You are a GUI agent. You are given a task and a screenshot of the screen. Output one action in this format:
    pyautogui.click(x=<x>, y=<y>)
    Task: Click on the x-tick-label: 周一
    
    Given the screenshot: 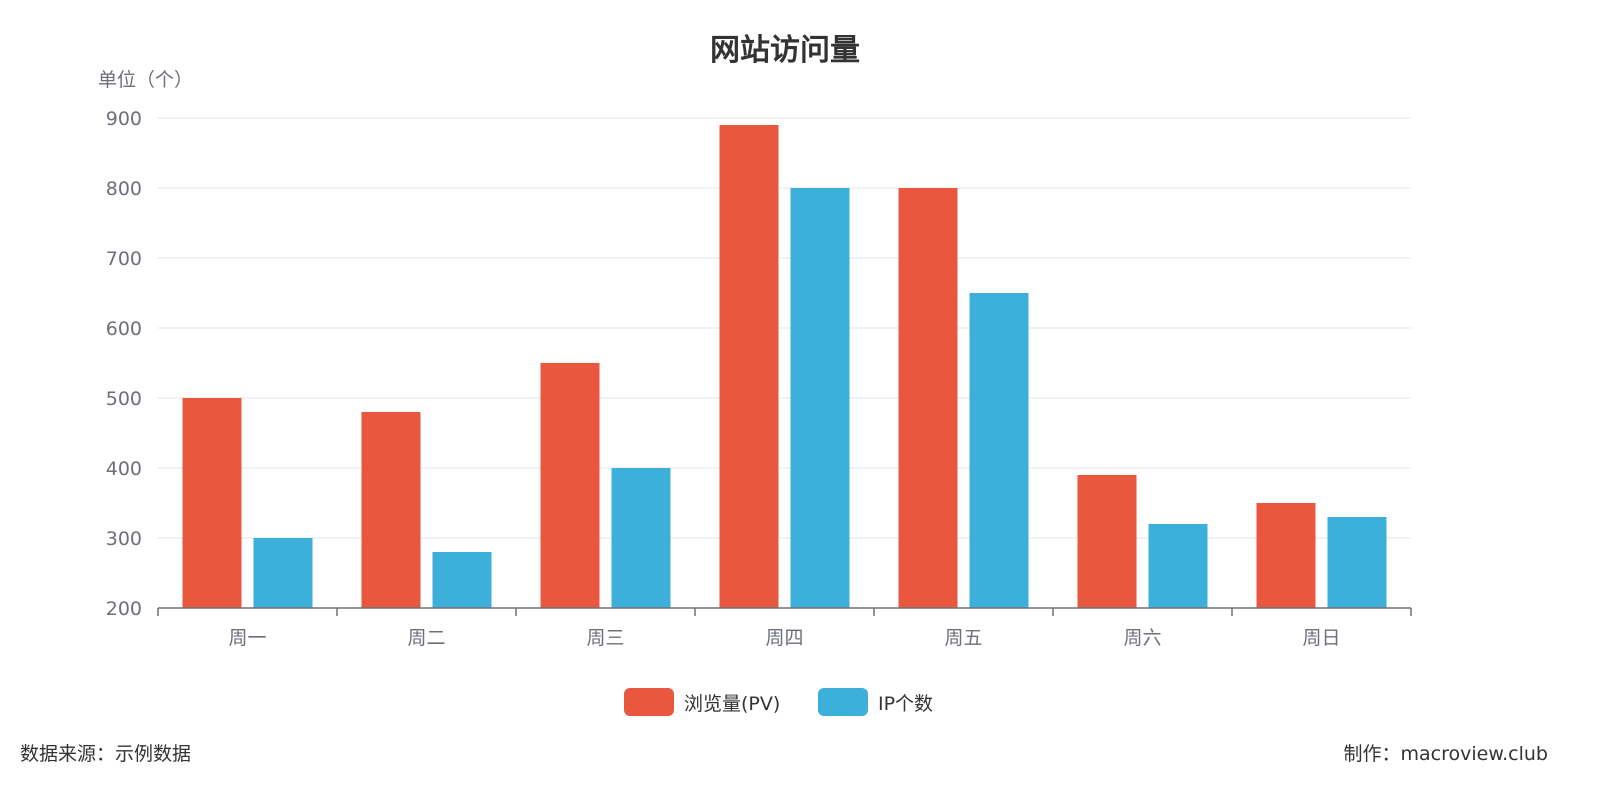 What is the action you would take?
    pyautogui.click(x=247, y=638)
    